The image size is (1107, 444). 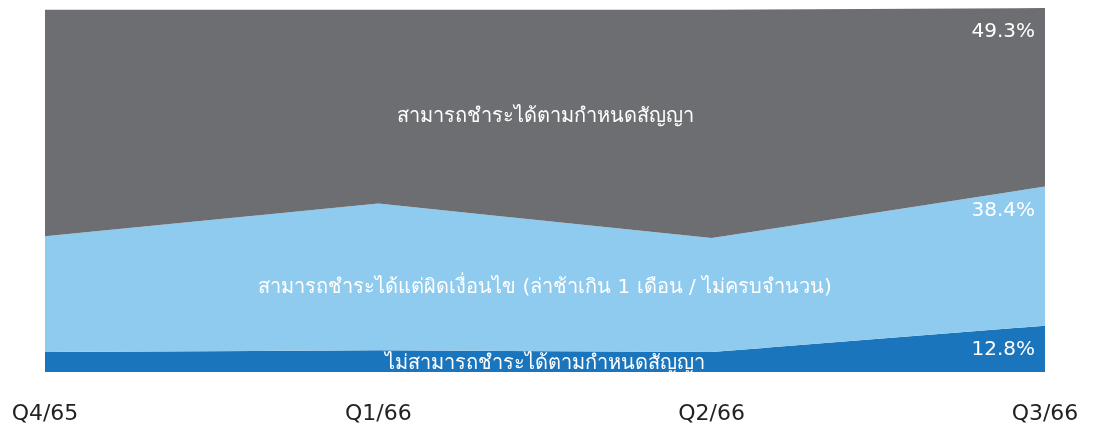 What do you see at coordinates (1045, 412) in the screenshot?
I see `x-tick-label: Q3/66` at bounding box center [1045, 412].